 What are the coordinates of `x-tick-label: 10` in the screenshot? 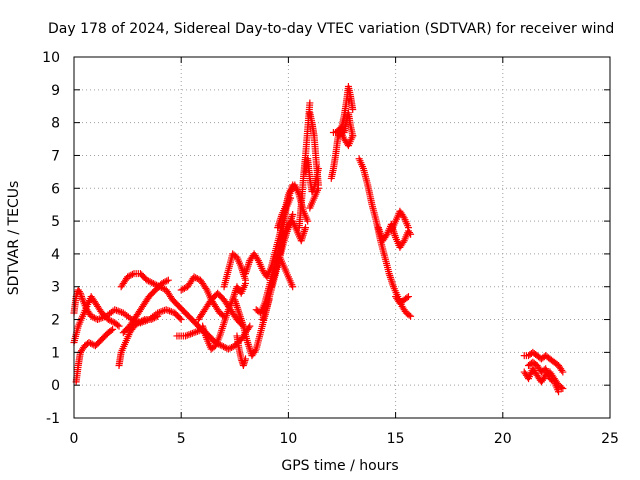 It's located at (288, 439).